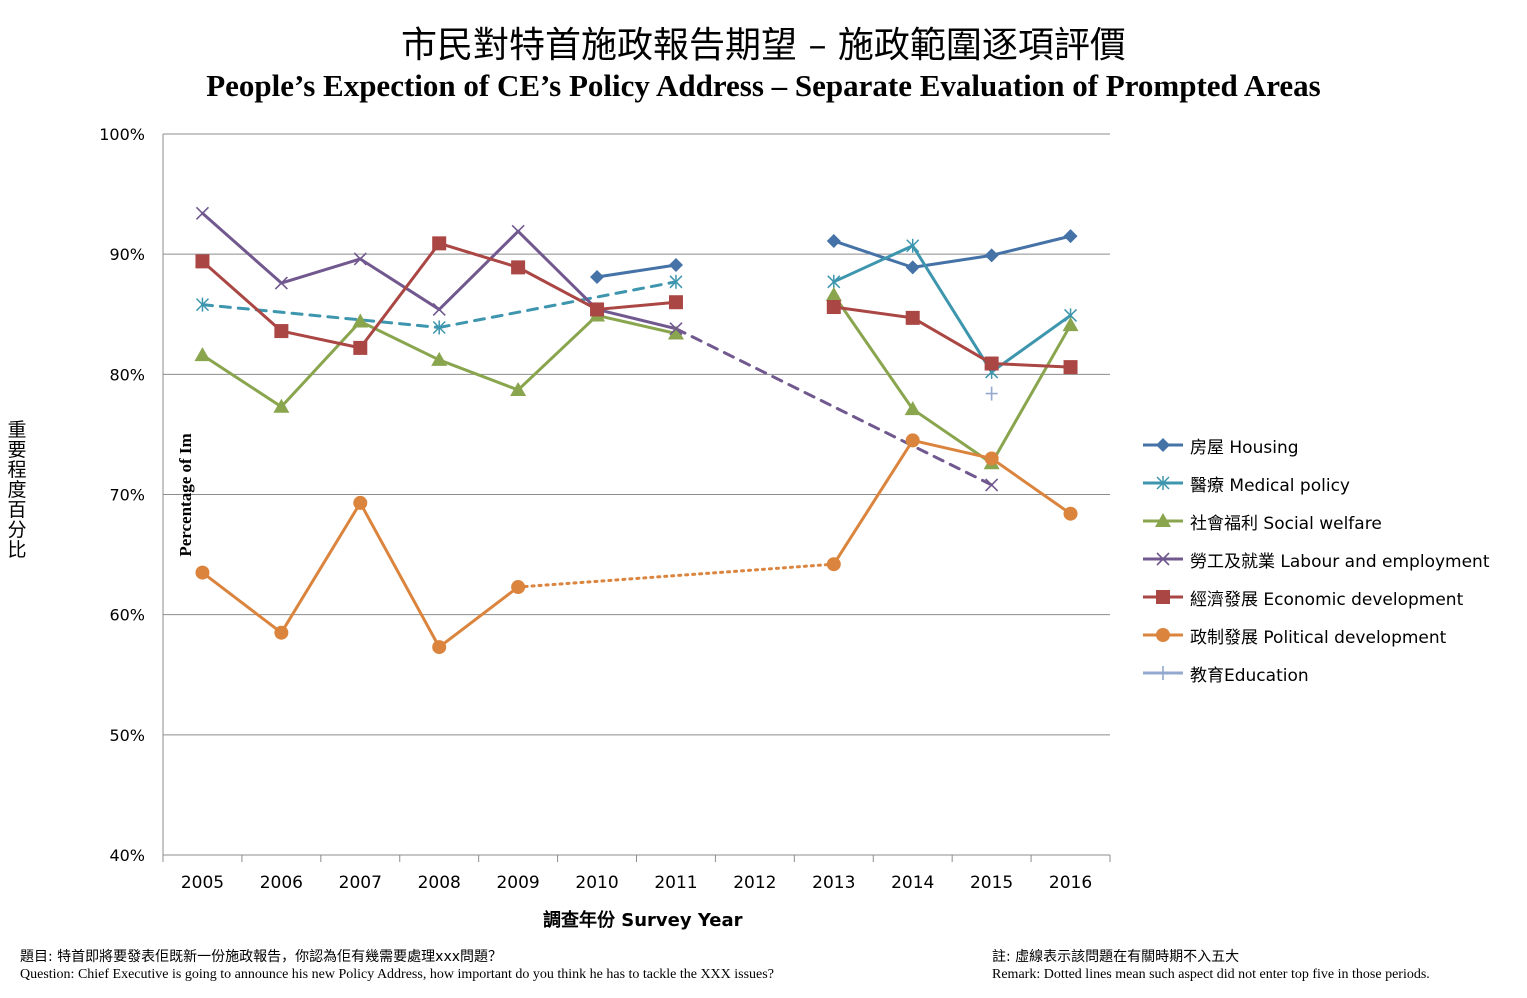  What do you see at coordinates (1318, 637) in the screenshot?
I see `legend-label: 政制發展 Political development` at bounding box center [1318, 637].